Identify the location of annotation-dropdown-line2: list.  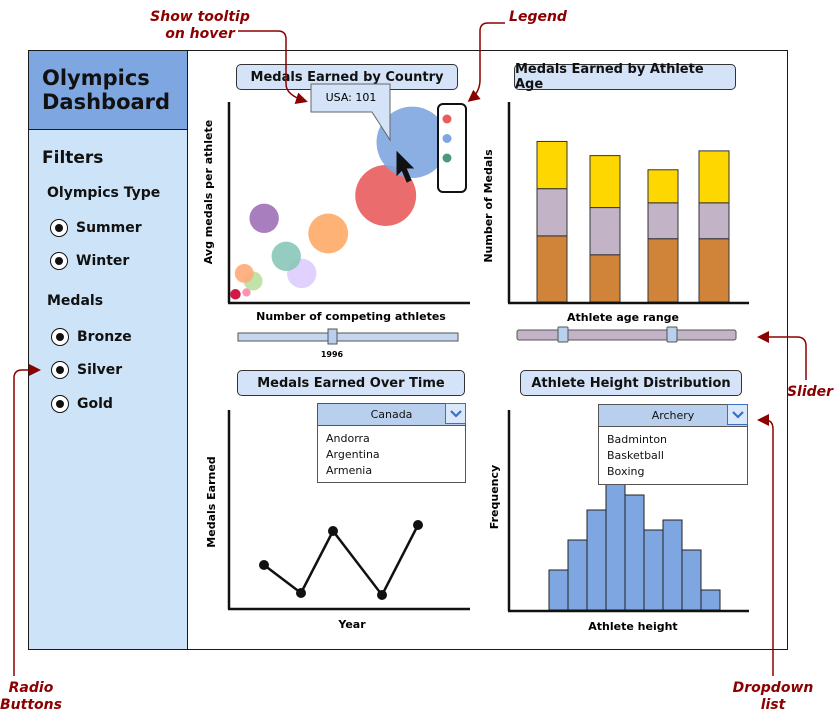
(773, 705).